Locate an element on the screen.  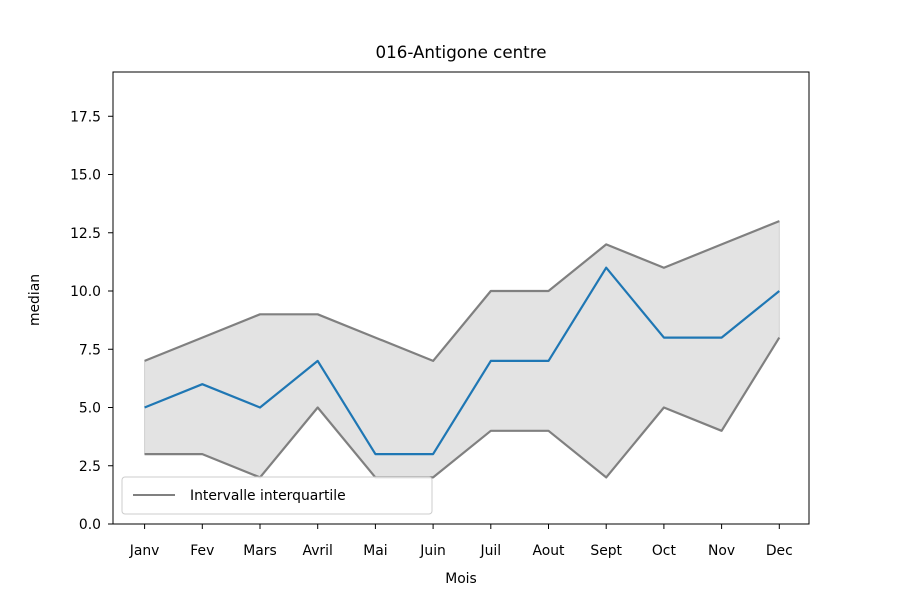
chart-title: 016-Antigone centre is located at coordinates (461, 52).